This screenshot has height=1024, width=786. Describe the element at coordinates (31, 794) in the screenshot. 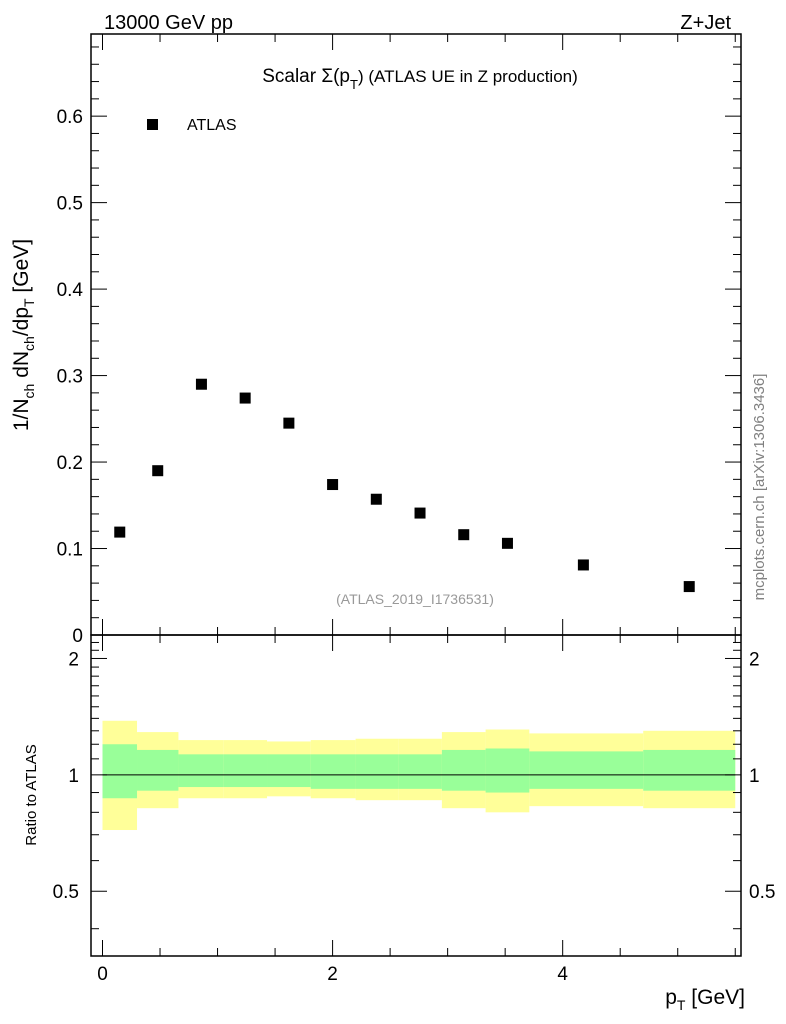

I see `ratio-y-label: Ratio to ATLAS` at that location.